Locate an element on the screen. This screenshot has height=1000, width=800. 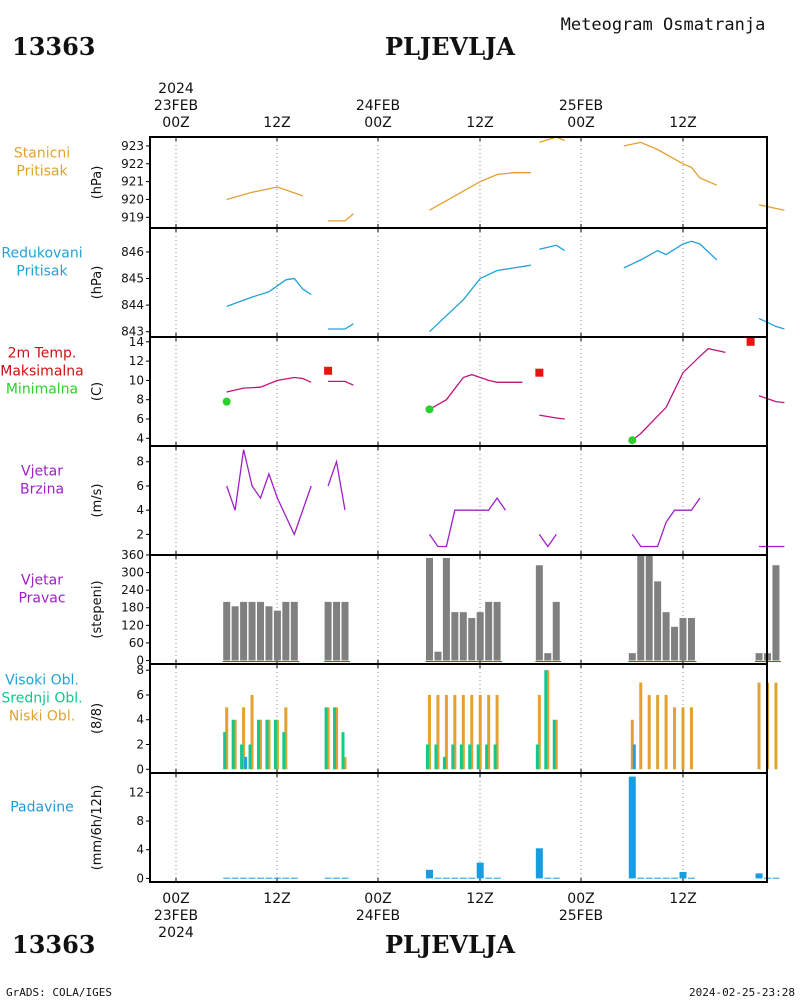
bottom-tick-label-5: 00Z is located at coordinates (580, 899).